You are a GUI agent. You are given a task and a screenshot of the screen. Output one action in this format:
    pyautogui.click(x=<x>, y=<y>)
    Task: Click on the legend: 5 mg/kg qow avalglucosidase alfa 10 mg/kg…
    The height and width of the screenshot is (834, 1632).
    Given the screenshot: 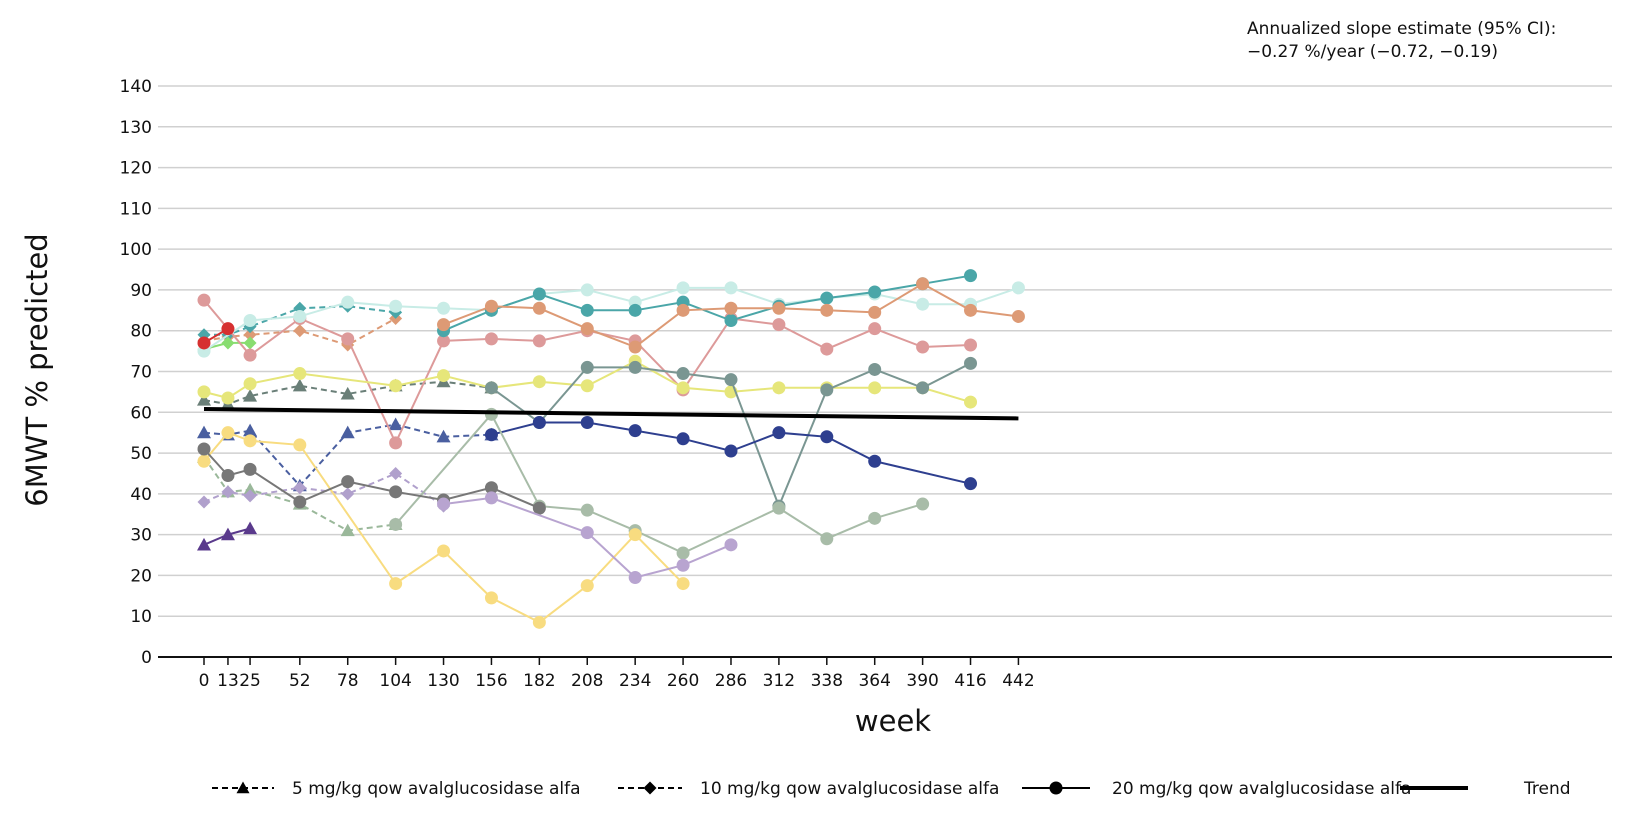 What is the action you would take?
    pyautogui.click(x=891, y=789)
    